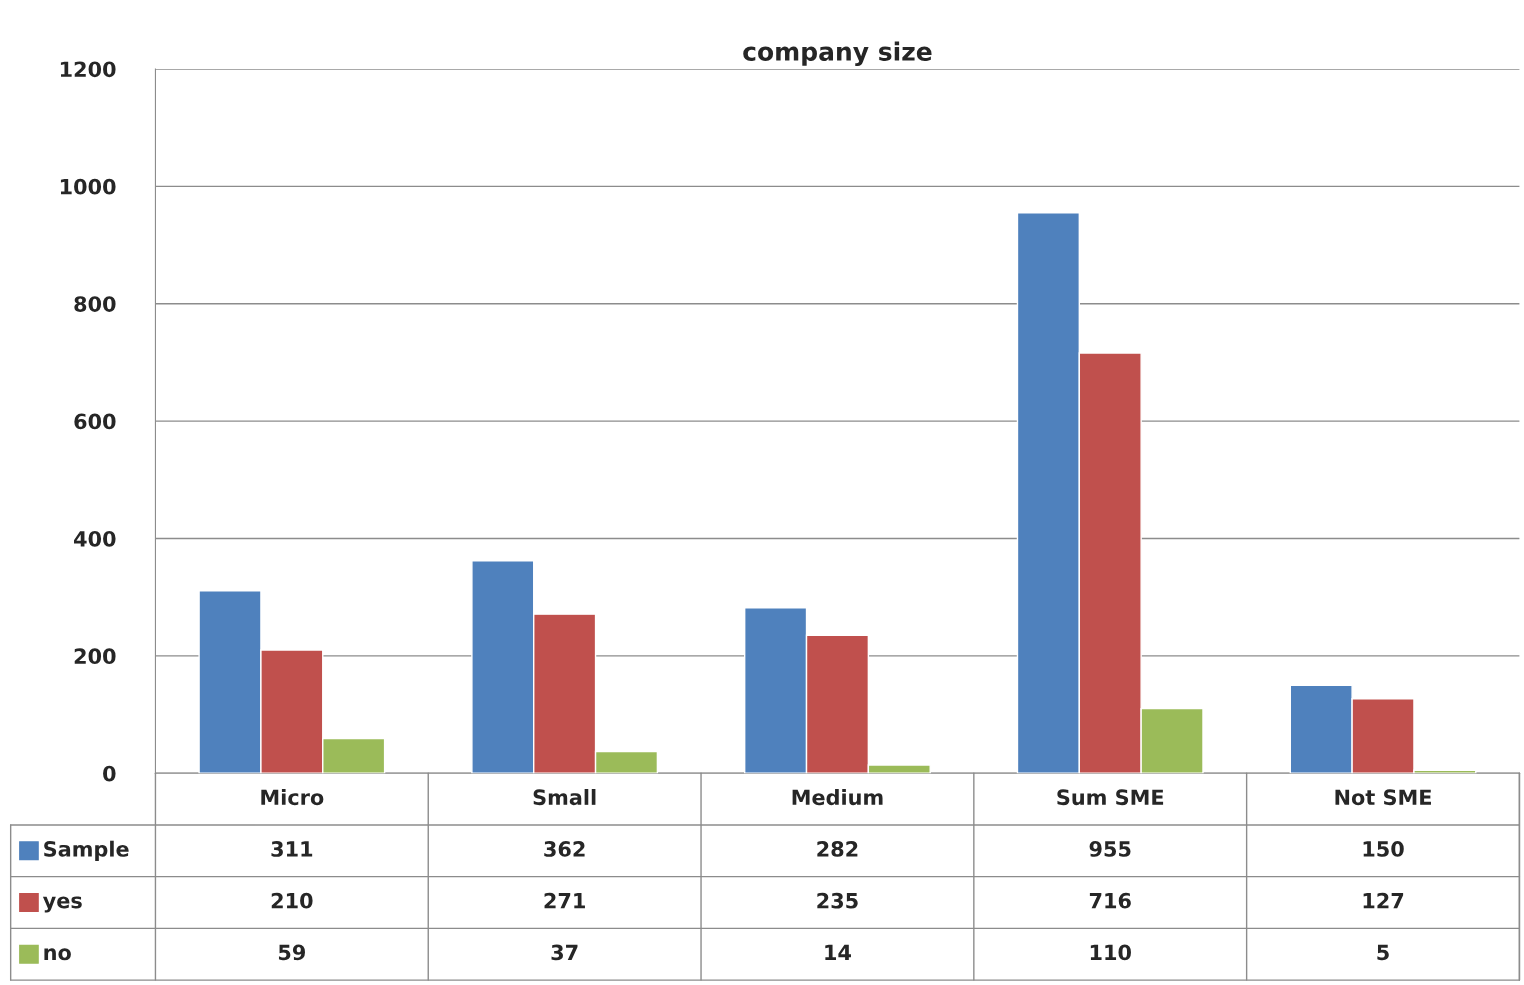 This screenshot has height=985, width=1524. I want to click on x-tick-label: Small, so click(564, 797).